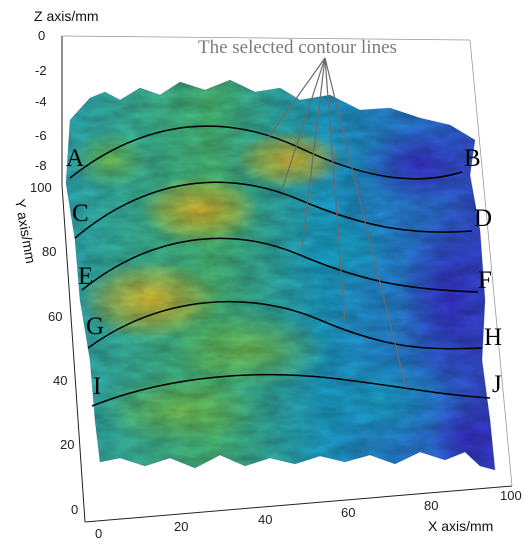  I want to click on y-tick-2: 40, so click(60, 380).